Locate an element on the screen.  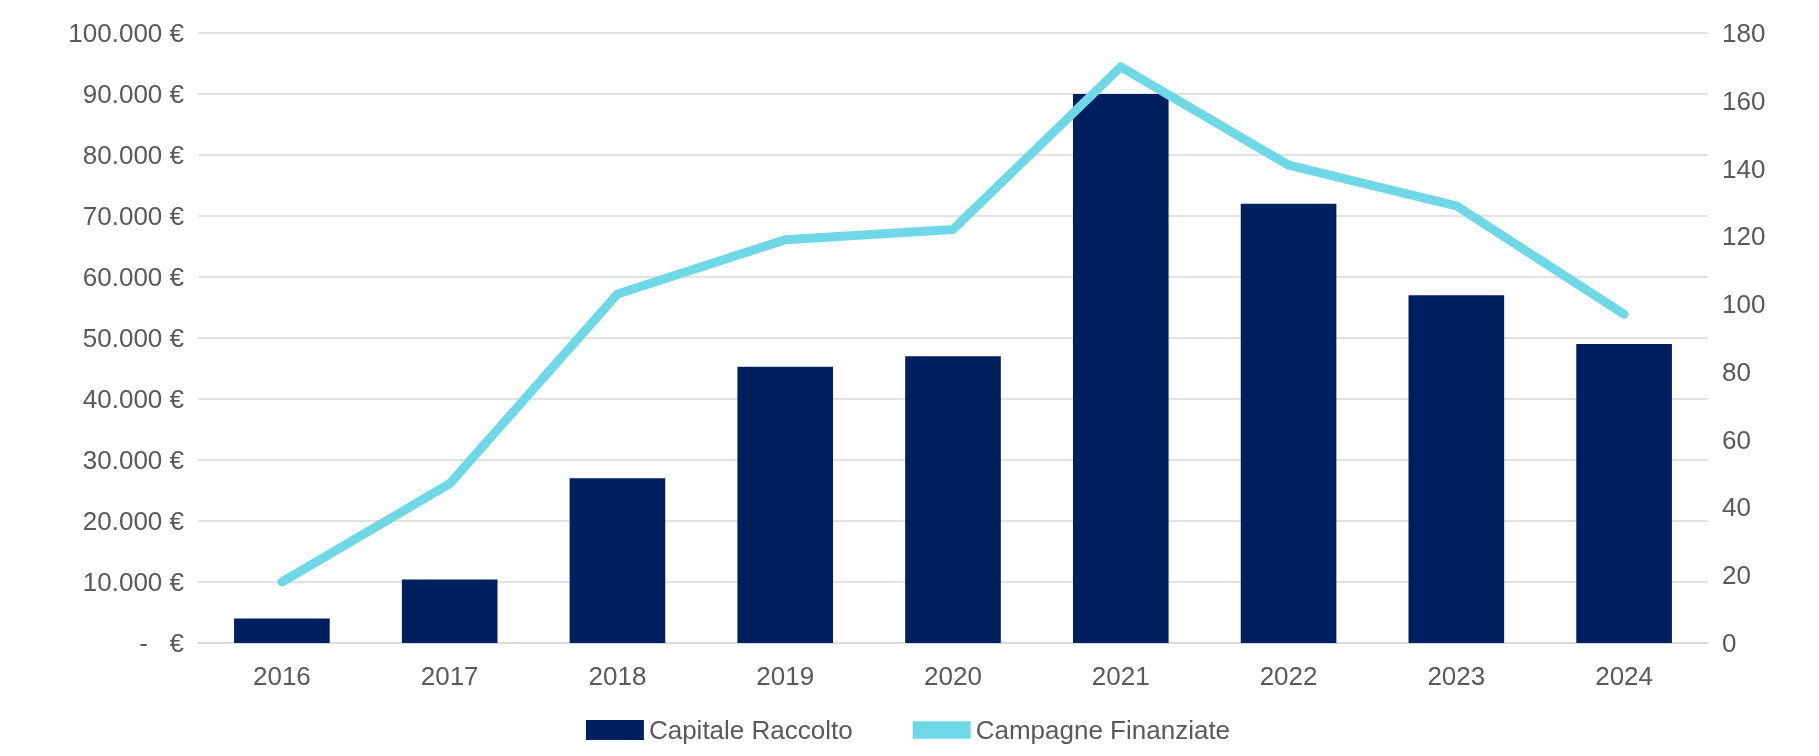
x-tick-label: 2018 is located at coordinates (617, 676).